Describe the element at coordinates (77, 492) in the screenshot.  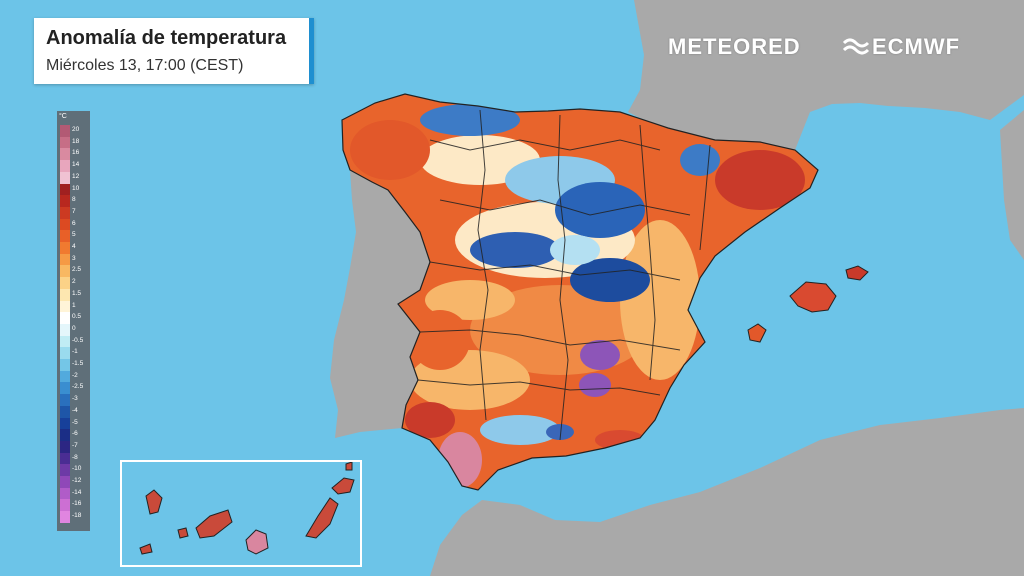
I see `legend-label: -14` at that location.